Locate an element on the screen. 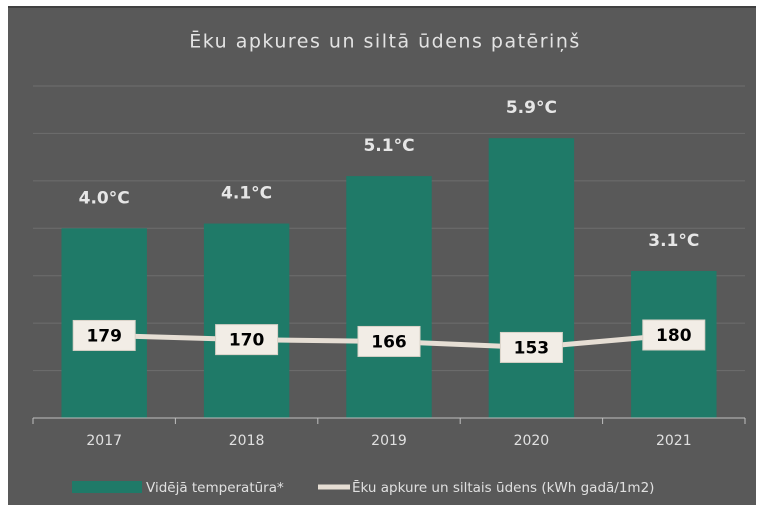  line-value-label: 179 is located at coordinates (104, 336).